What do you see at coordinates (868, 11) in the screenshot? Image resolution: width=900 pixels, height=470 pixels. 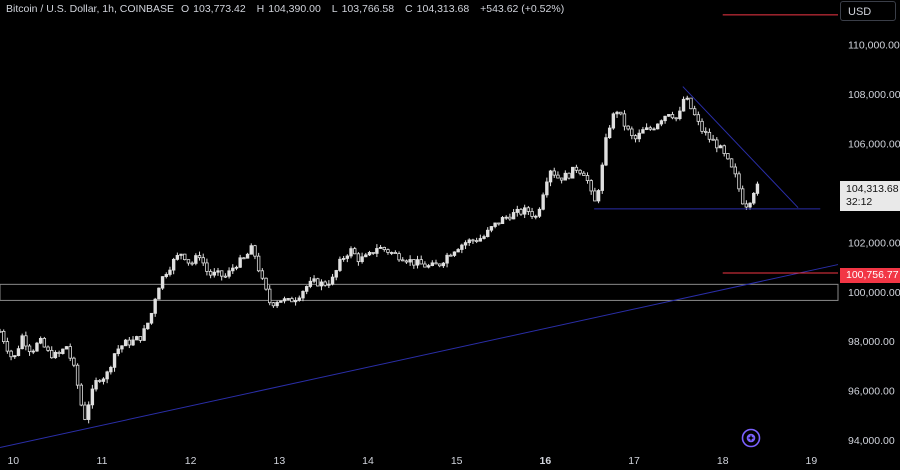 I see `currency-button: USD` at bounding box center [868, 11].